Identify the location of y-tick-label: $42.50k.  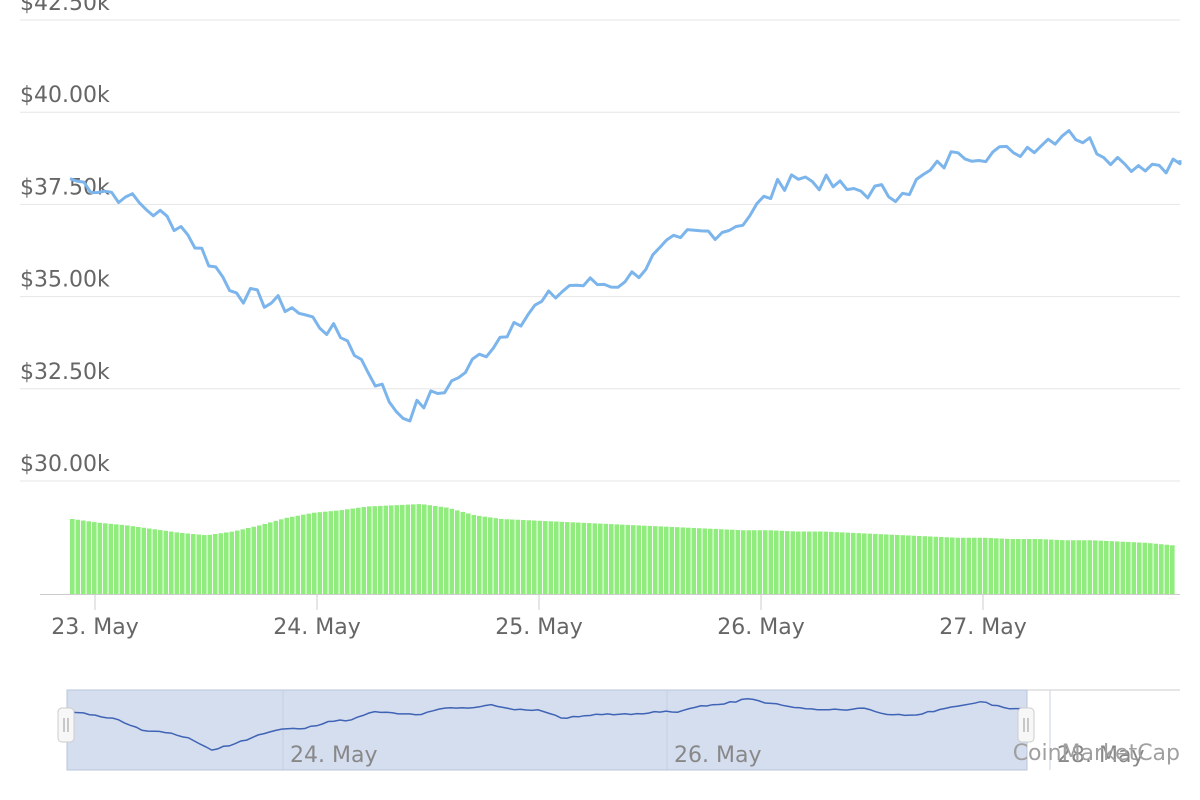
(65, 8).